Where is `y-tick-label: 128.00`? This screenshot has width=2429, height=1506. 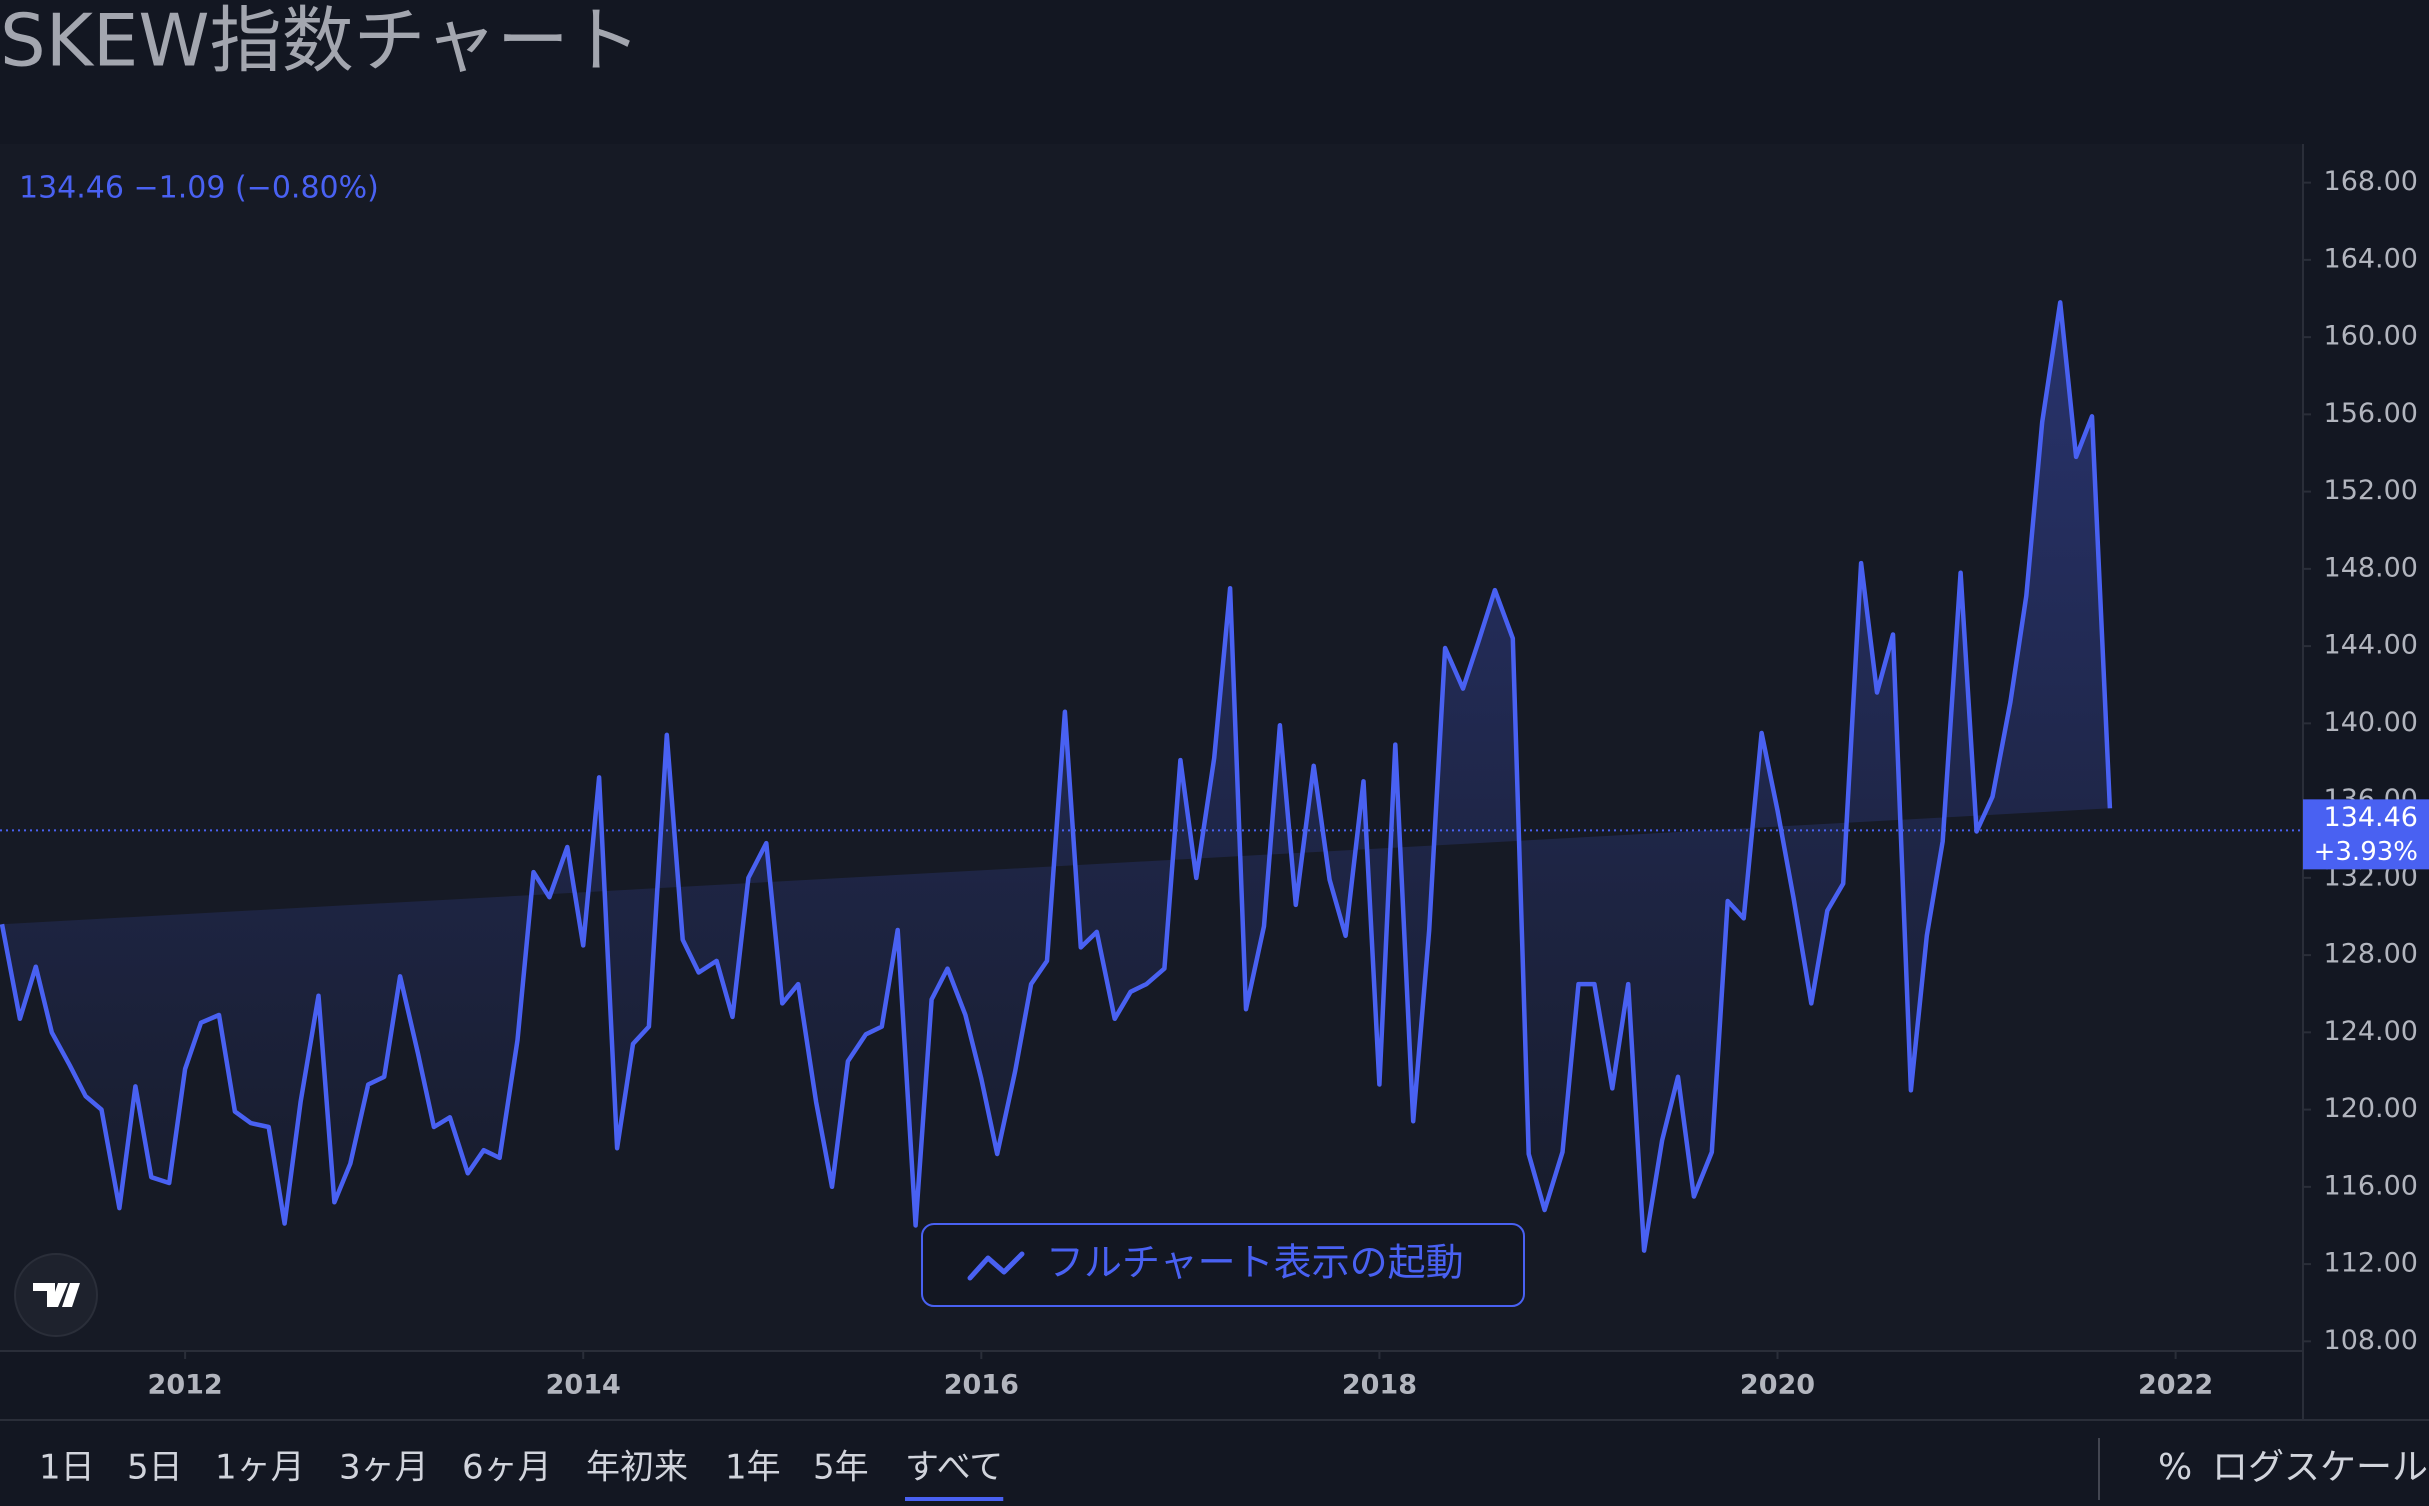
y-tick-label: 128.00 is located at coordinates (2371, 954).